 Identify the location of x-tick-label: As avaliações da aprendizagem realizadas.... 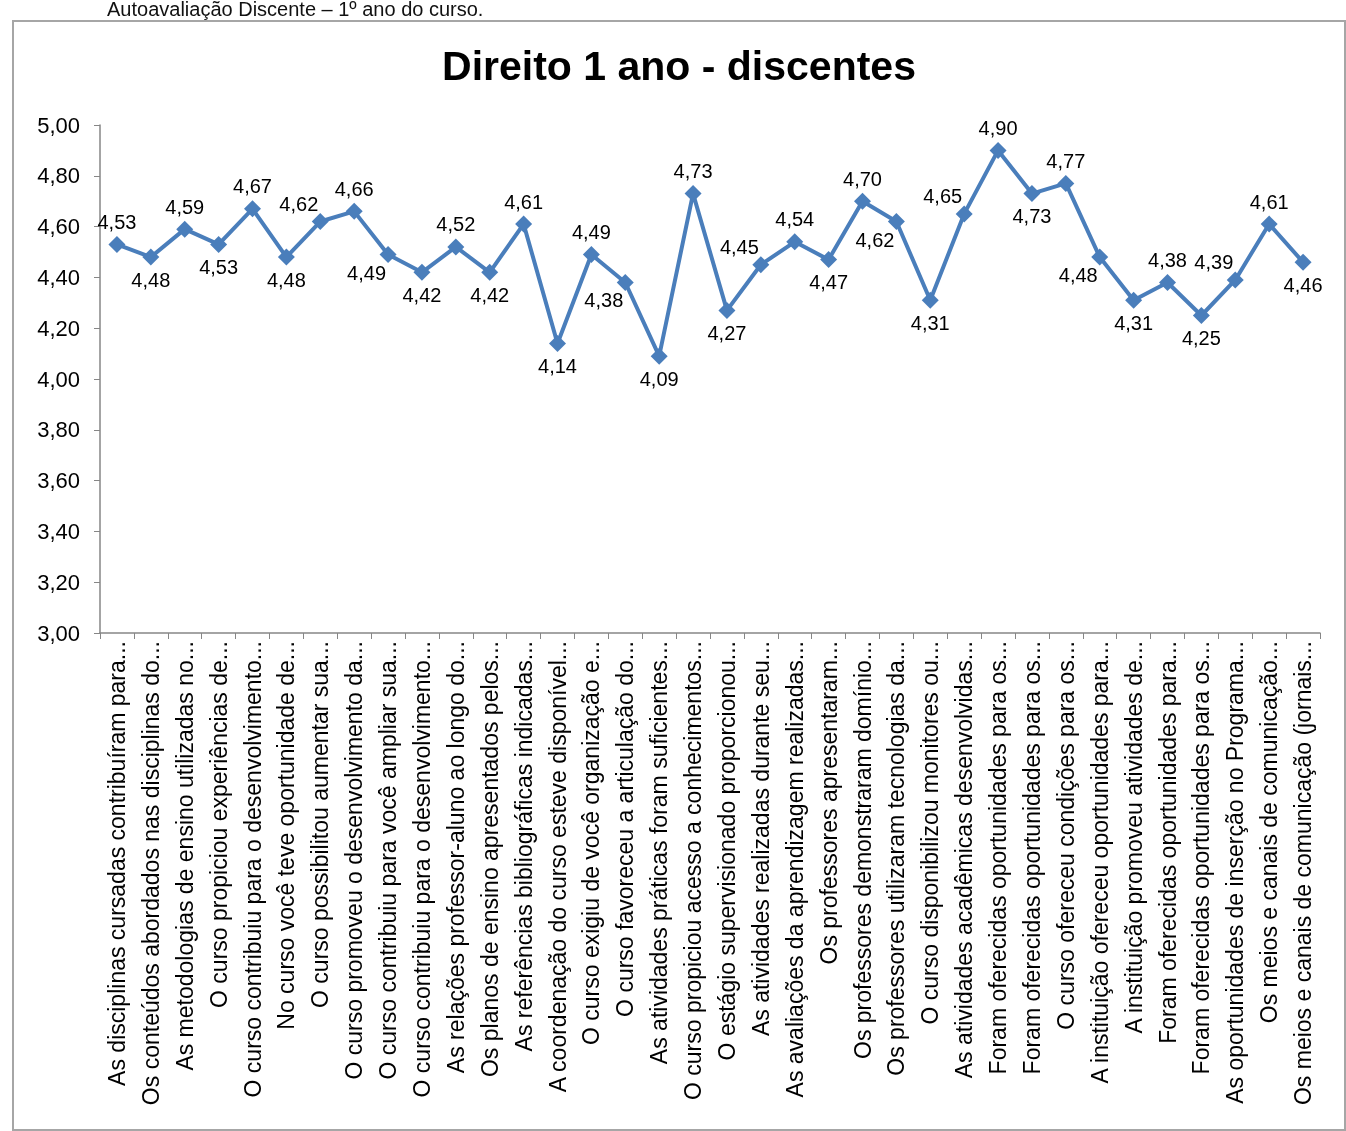
(794, 869).